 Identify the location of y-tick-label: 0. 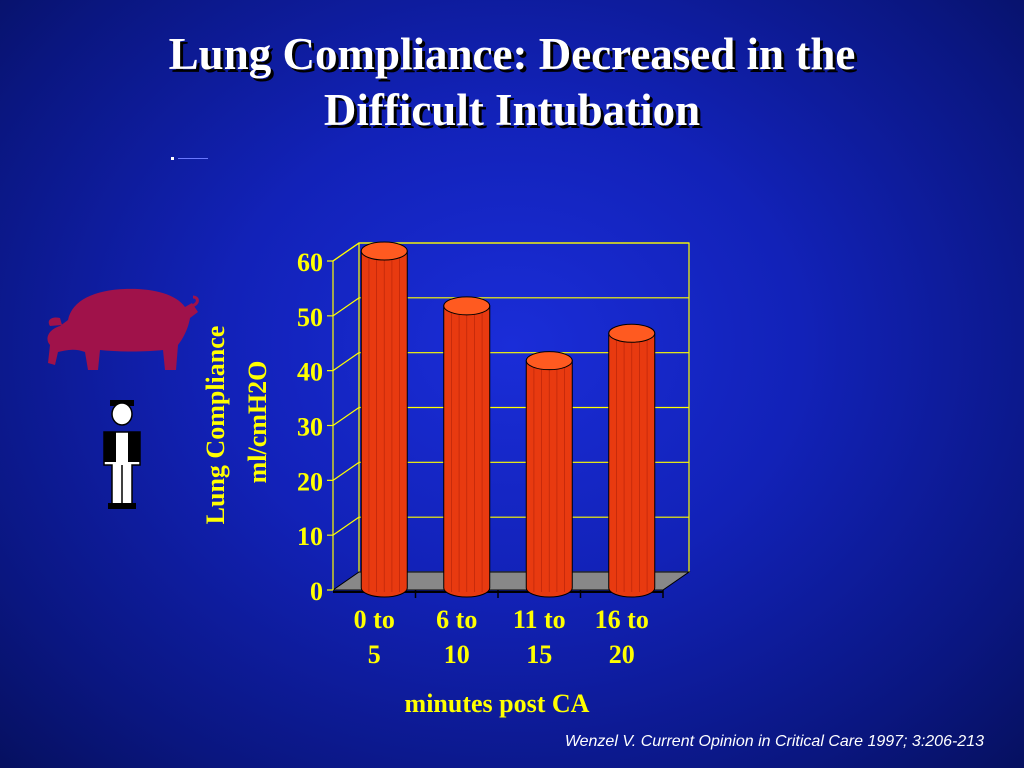
(316, 591).